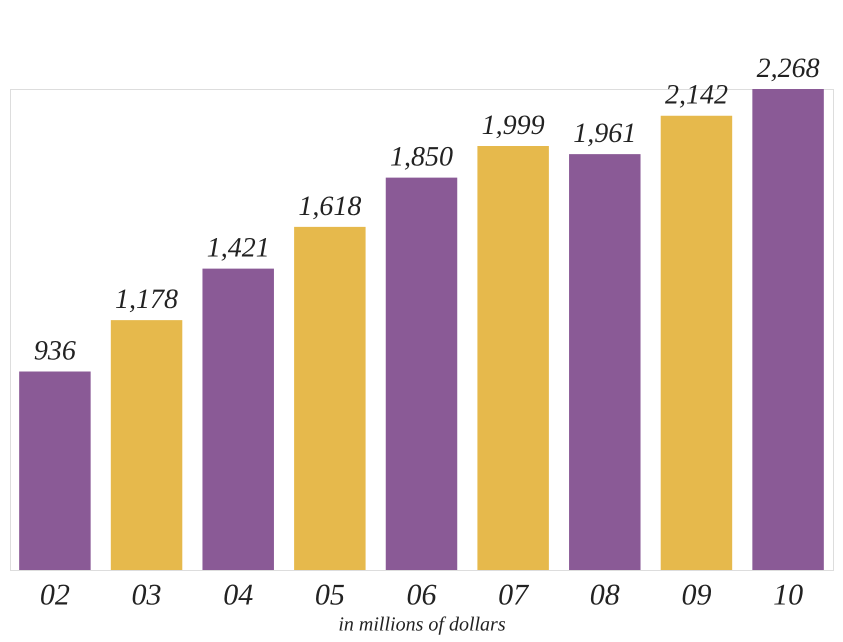 This screenshot has height=642, width=843. What do you see at coordinates (696, 95) in the screenshot?
I see `data-label: 2,142` at bounding box center [696, 95].